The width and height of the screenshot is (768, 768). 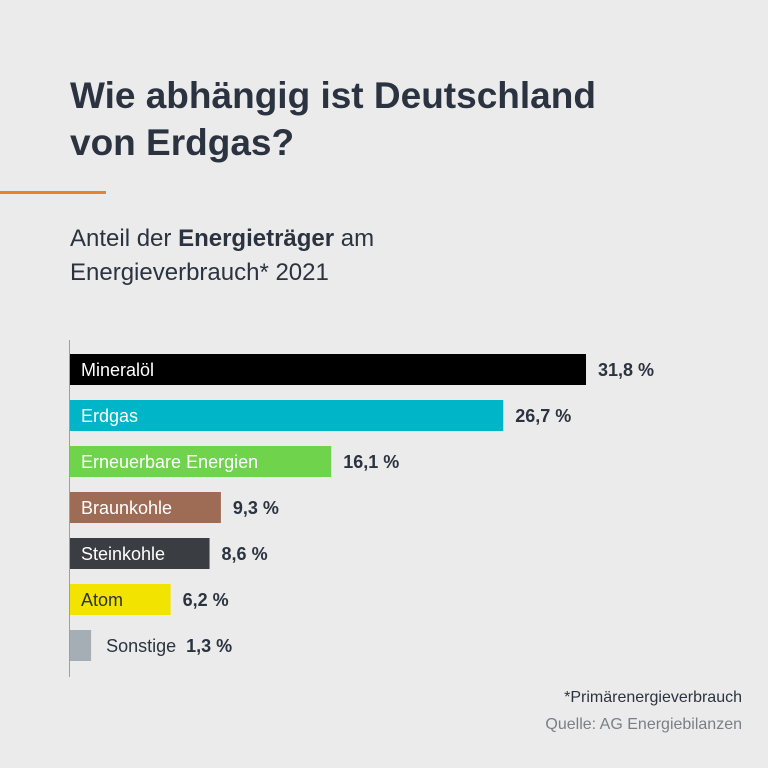 I want to click on value-label-atom: 6,2 %, so click(x=206, y=600).